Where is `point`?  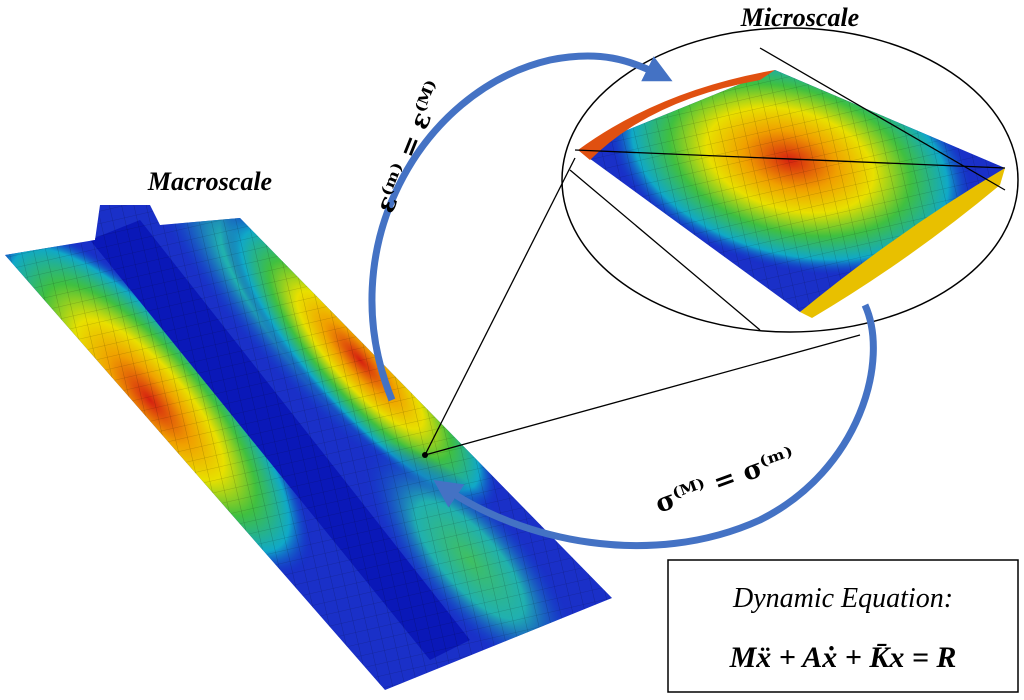
point is located at coordinates (425, 455).